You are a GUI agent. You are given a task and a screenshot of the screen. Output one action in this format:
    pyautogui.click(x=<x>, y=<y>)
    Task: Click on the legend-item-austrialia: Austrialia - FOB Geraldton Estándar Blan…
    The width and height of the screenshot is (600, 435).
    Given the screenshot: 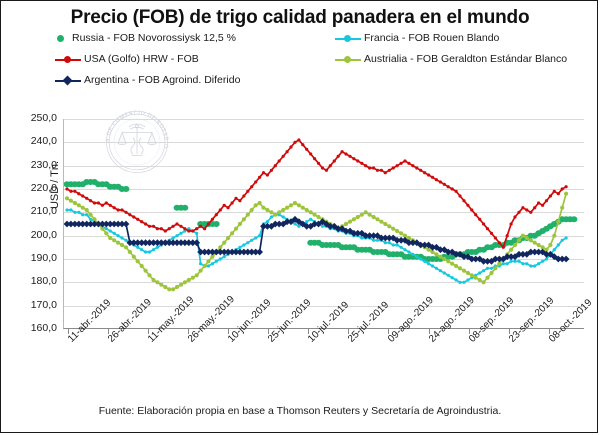 What is the action you would take?
    pyautogui.click(x=451, y=59)
    